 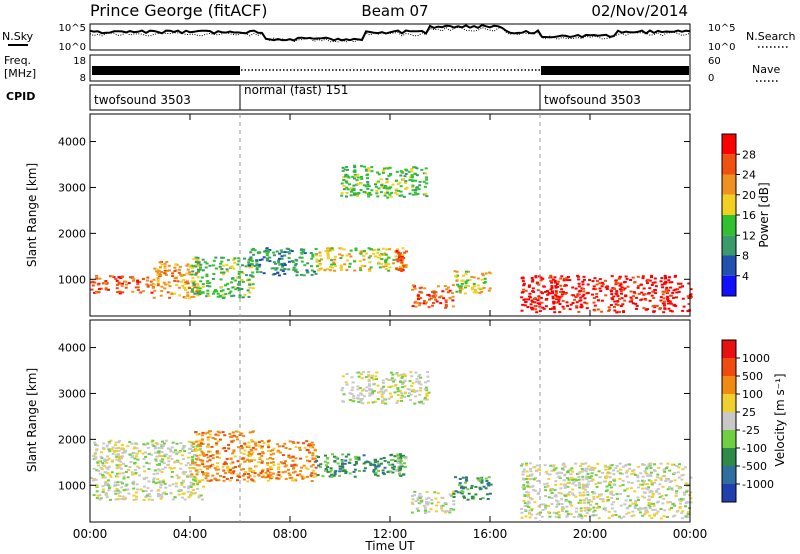 What do you see at coordinates (72, 439) in the screenshot?
I see `y-tick-label: 2000` at bounding box center [72, 439].